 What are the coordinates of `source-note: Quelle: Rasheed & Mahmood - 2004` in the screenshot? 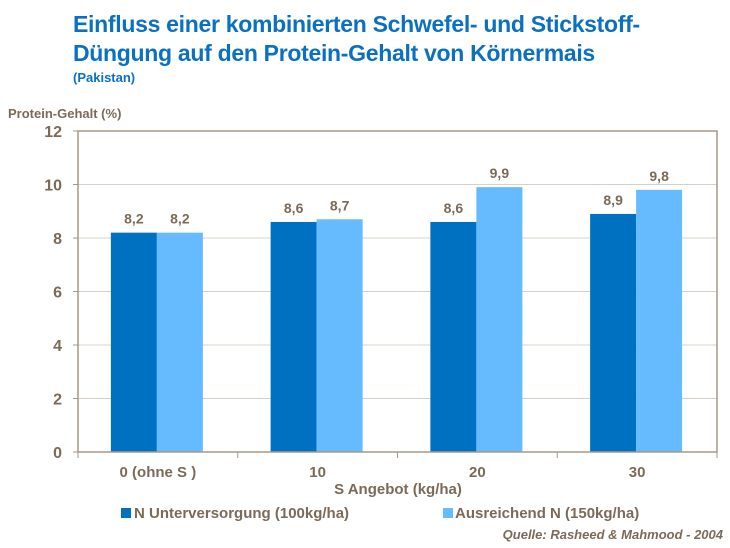 It's located at (613, 534).